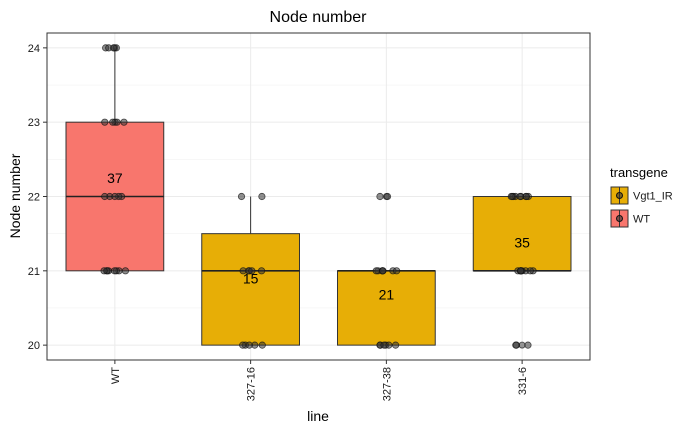  Describe the element at coordinates (116, 375) in the screenshot. I see `x-tick-label: WT` at that location.